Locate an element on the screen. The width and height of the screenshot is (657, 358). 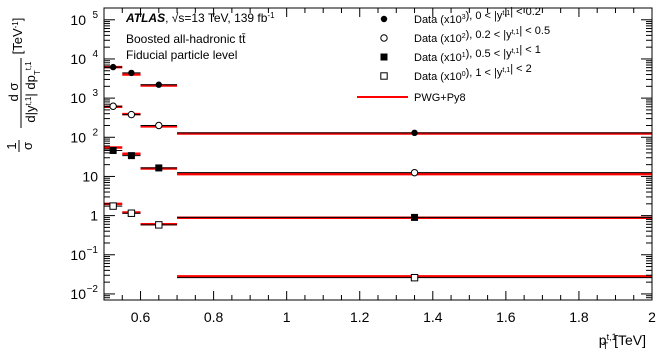
x-tick-labels: 0.6 0.8 1 1.2 1.4 1.6 1.8 2 is located at coordinates (393, 317).